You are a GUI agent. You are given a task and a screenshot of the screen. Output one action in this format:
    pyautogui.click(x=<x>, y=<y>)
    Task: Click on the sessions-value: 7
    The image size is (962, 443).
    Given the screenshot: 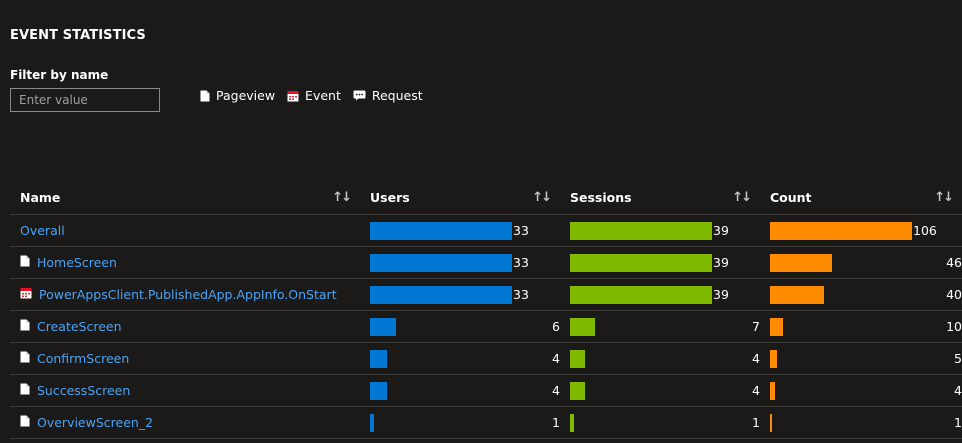 What is the action you would take?
    pyautogui.click(x=756, y=326)
    